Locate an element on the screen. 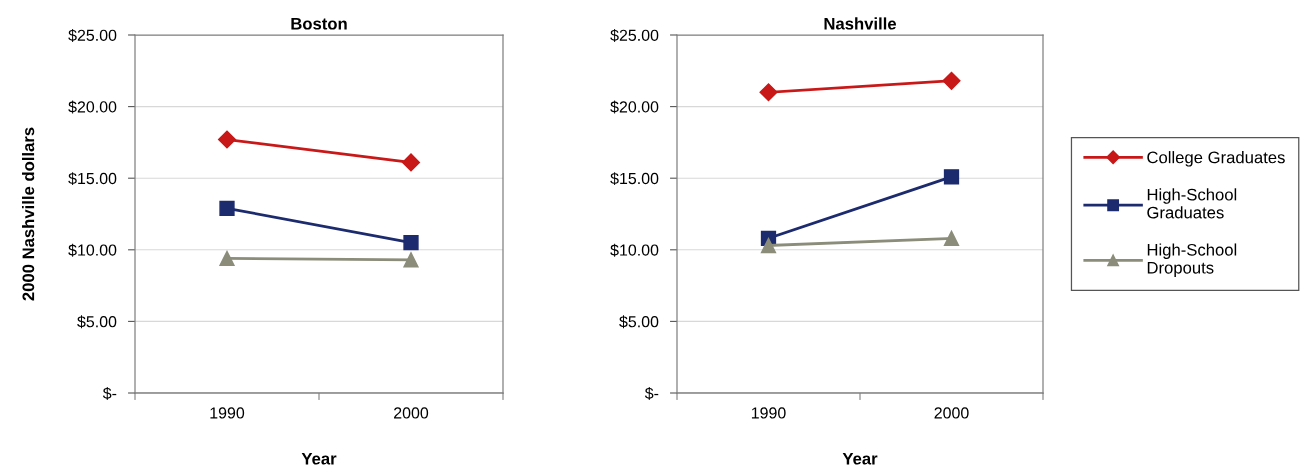 This screenshot has width=1315, height=474. legend-label: High-School Dropouts is located at coordinates (1192, 260).